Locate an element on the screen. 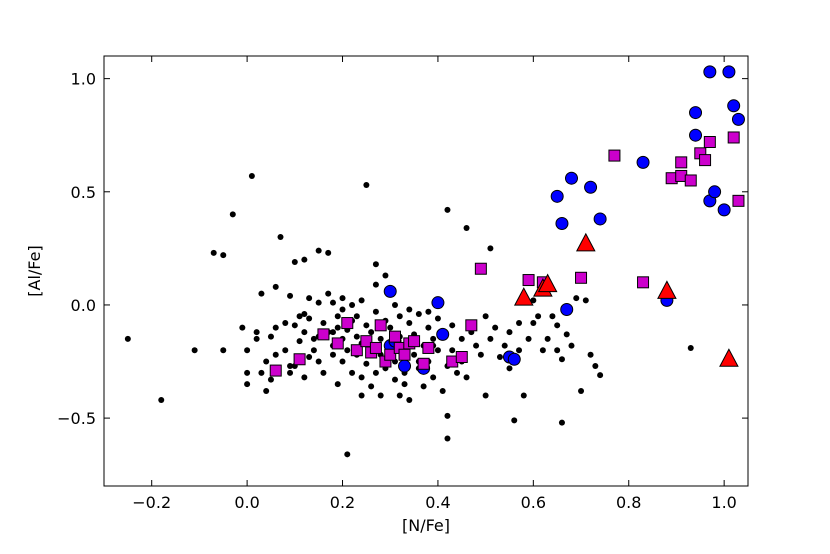 This screenshot has height=554, width=830. x-tick-label: 0.4 is located at coordinates (437, 502).